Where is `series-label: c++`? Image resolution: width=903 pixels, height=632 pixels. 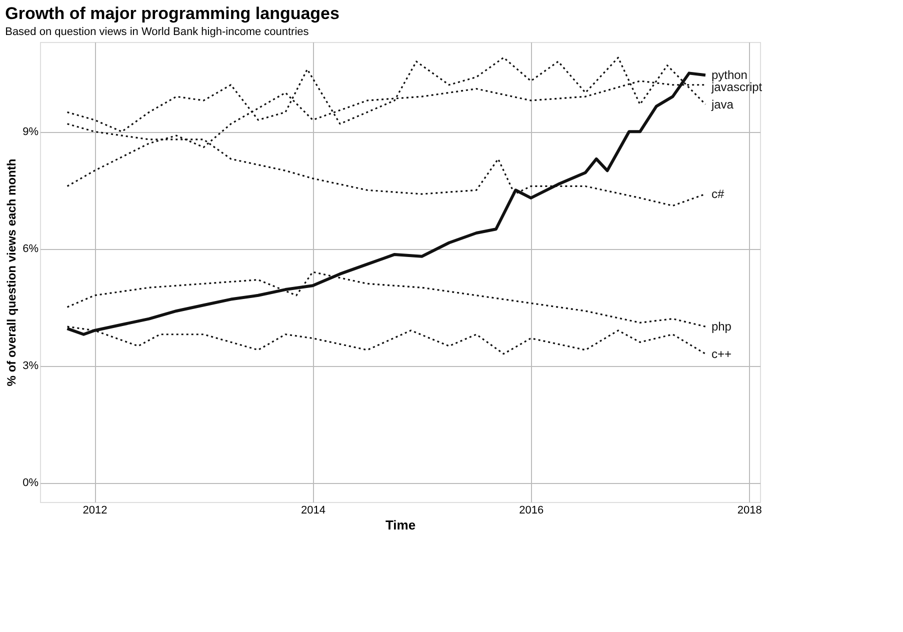 series-label: c++ is located at coordinates (721, 353).